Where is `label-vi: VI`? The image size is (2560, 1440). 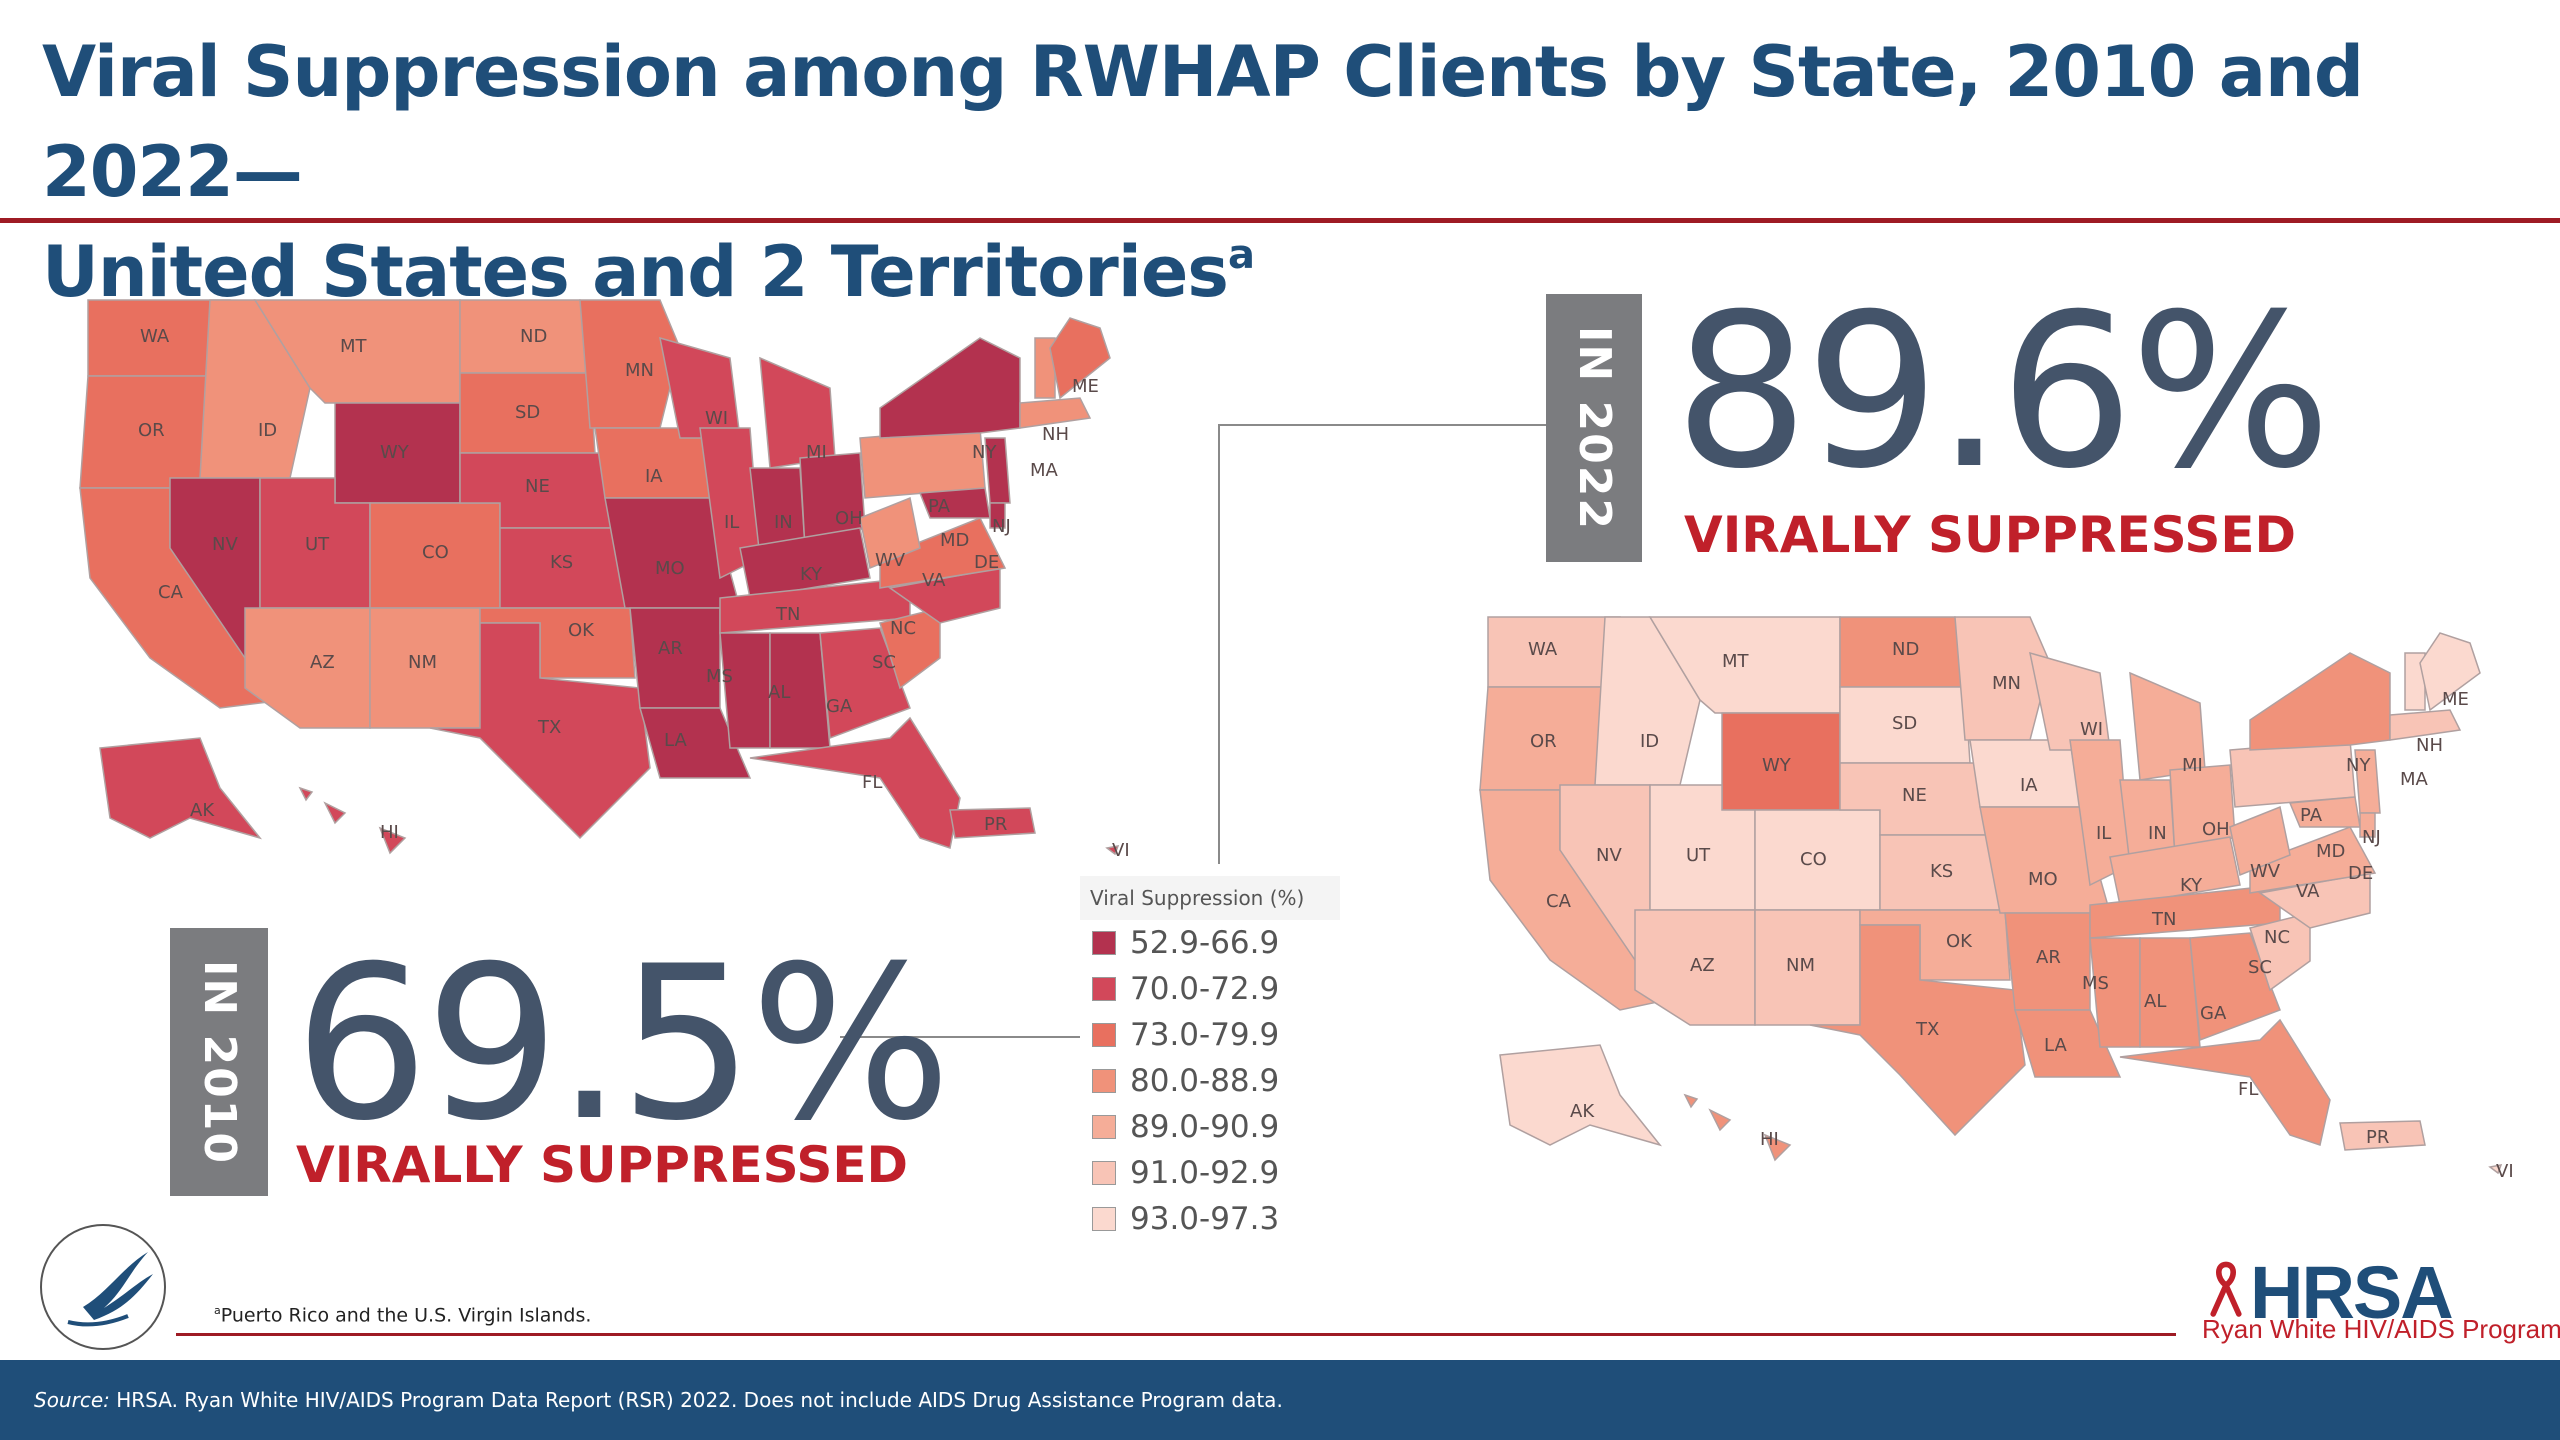
label-vi: VI is located at coordinates (1121, 850).